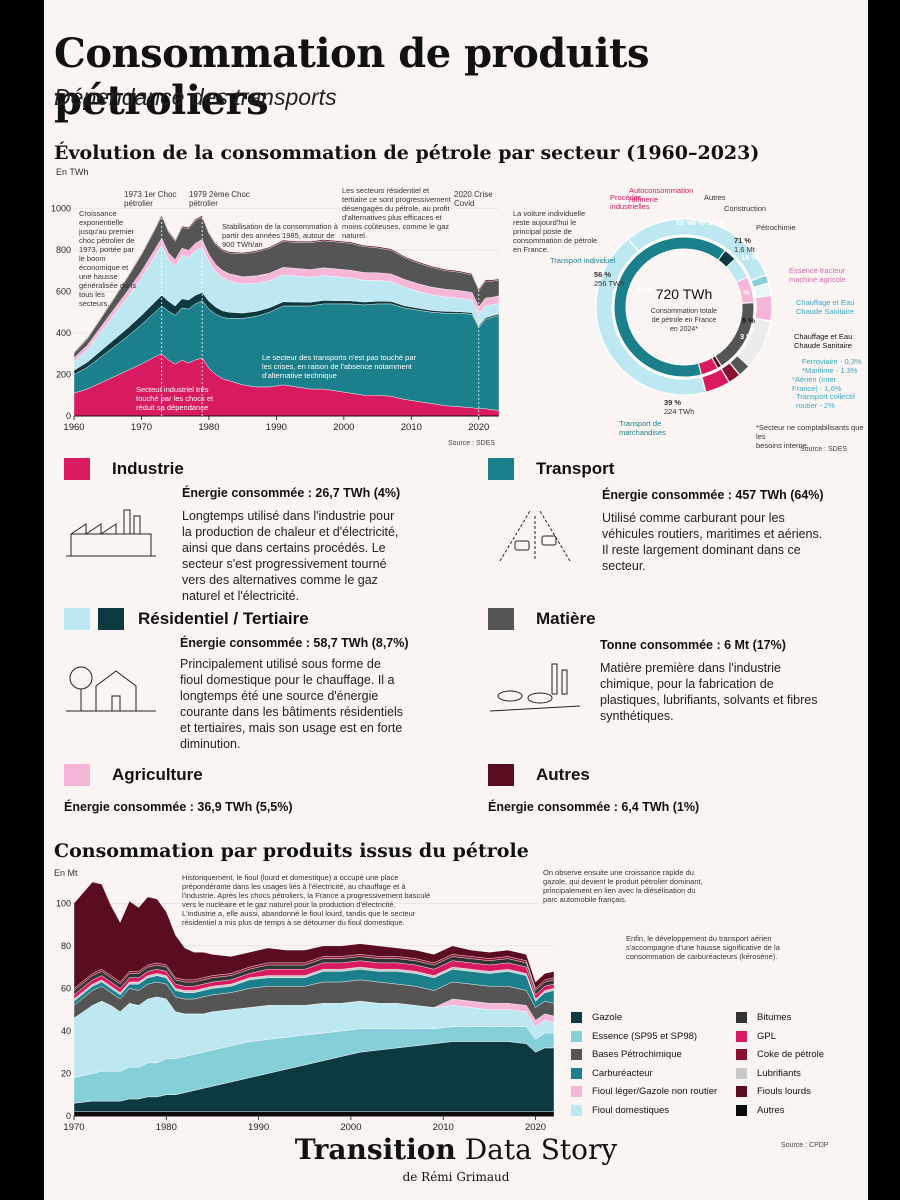 The height and width of the screenshot is (1200, 900). Describe the element at coordinates (655, 1092) in the screenshot. I see `legend-label: Fioul léger/Gazole non routier` at that location.